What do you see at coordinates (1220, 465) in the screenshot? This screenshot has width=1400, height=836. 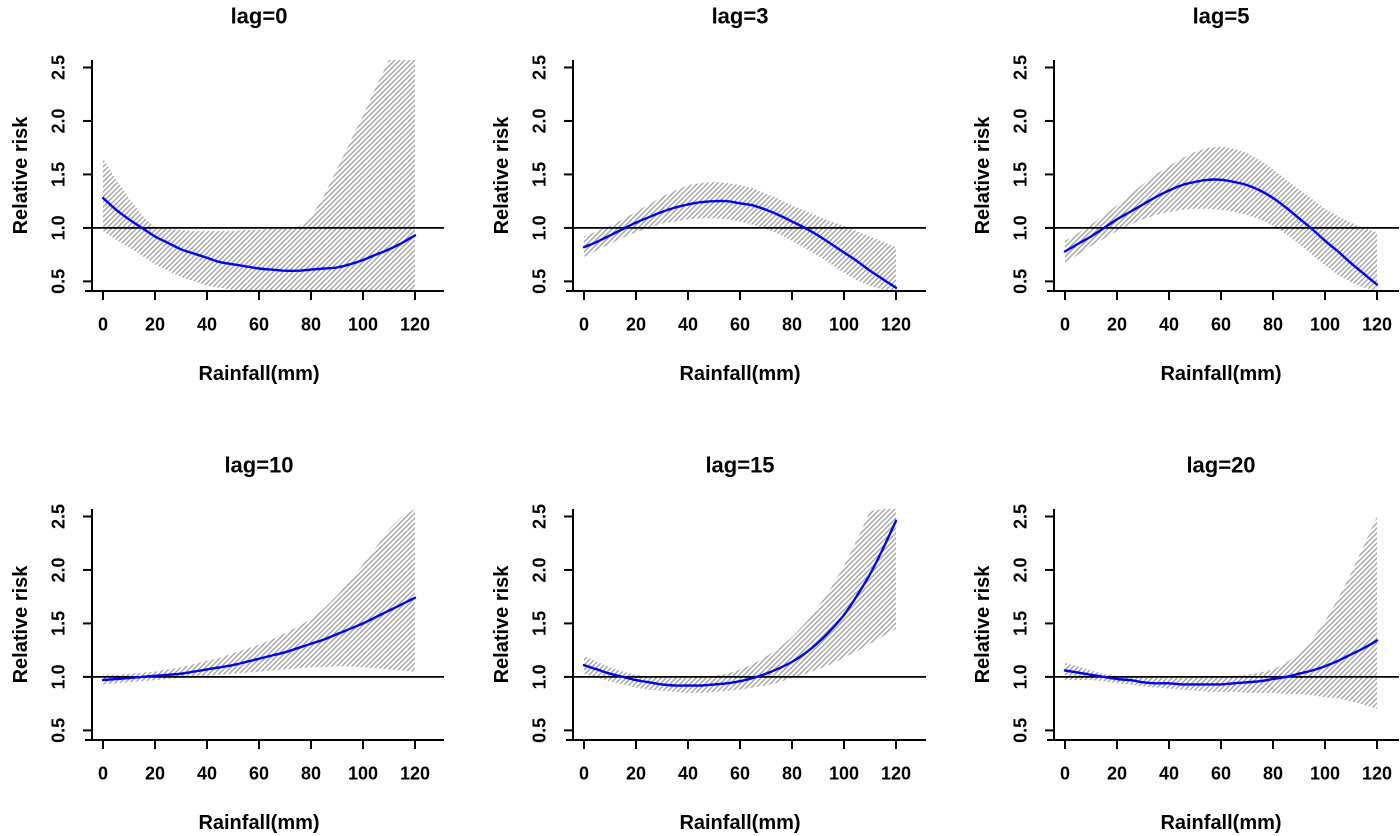 I see `panel-title: lag=20` at bounding box center [1220, 465].